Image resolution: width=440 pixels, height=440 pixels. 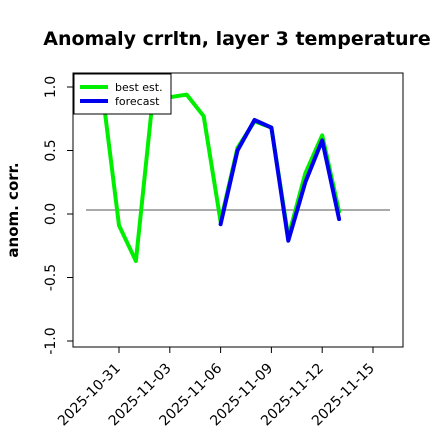 I want to click on legend-label: forecast, so click(x=137, y=101).